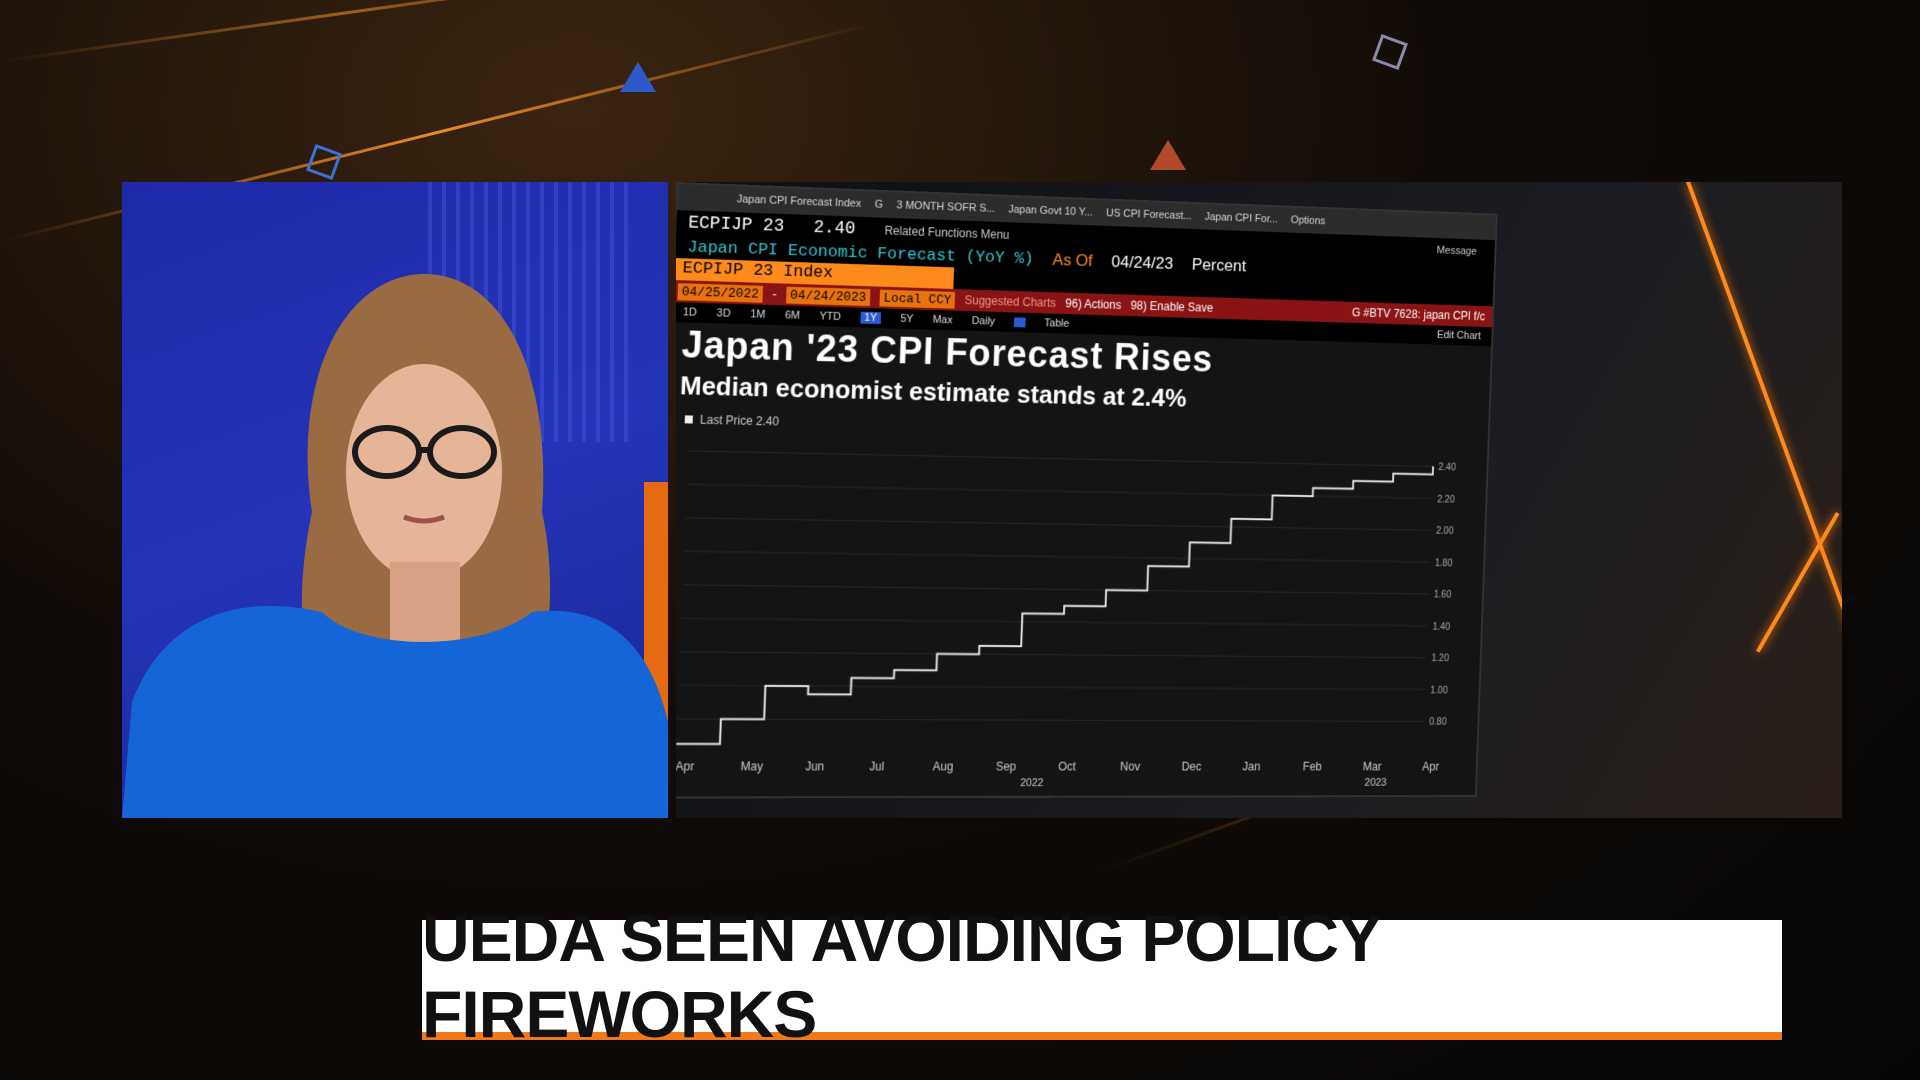 The image size is (1920, 1080). What do you see at coordinates (347, 31) in the screenshot?
I see `light-streak` at bounding box center [347, 31].